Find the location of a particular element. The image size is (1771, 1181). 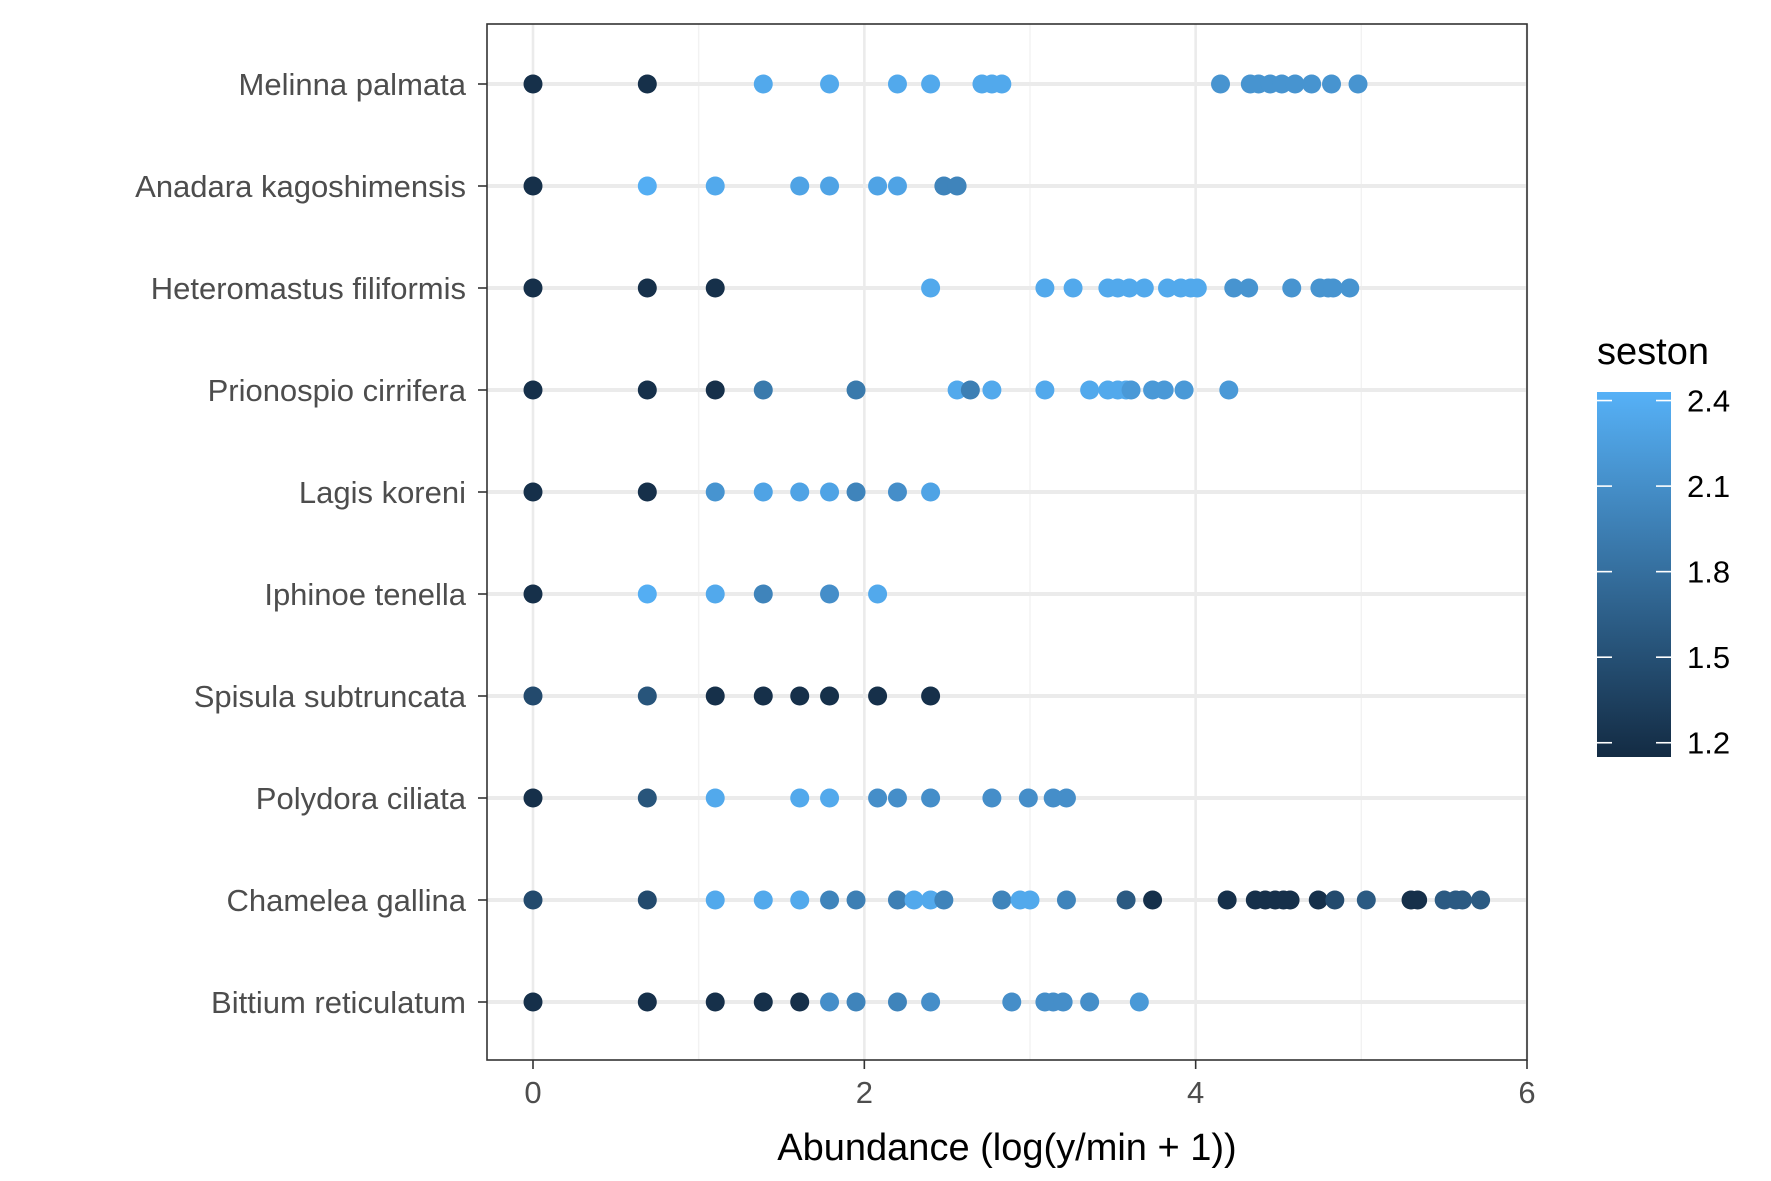

y-tick-label: Melinna palmata is located at coordinates (353, 84).